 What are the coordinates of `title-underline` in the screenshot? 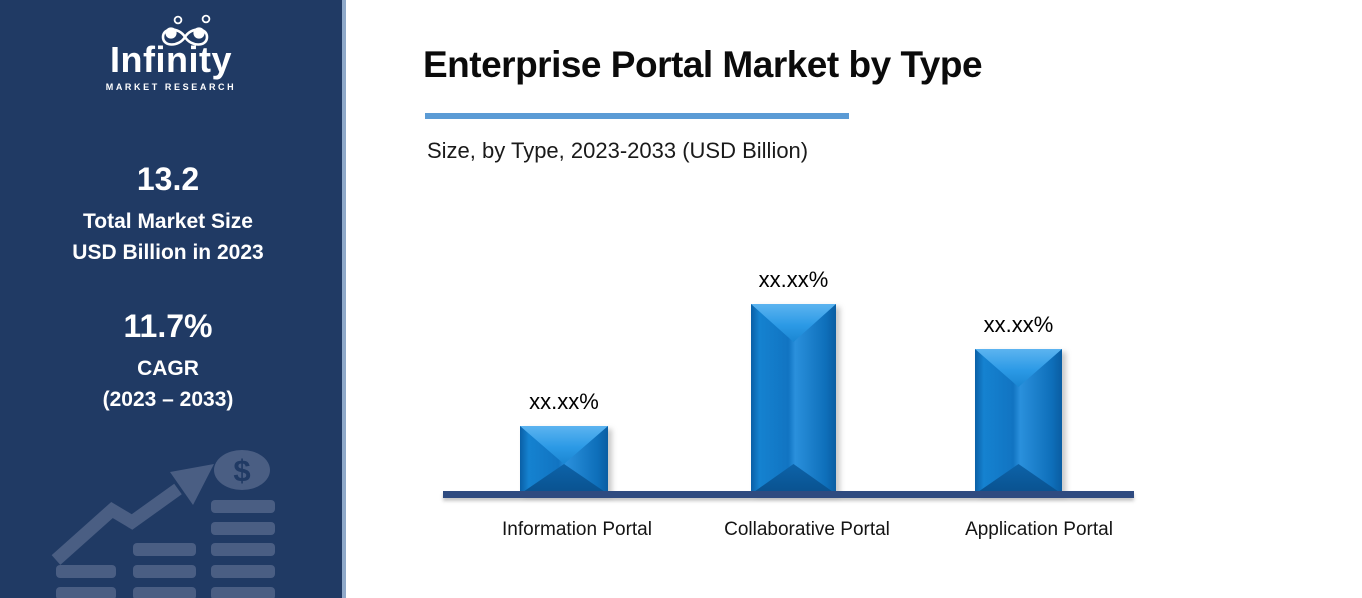 It's located at (637, 116).